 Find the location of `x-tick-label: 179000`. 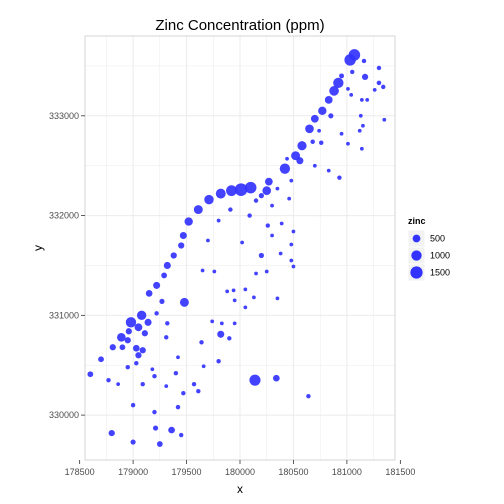

x-tick-label: 179000 is located at coordinates (133, 472).